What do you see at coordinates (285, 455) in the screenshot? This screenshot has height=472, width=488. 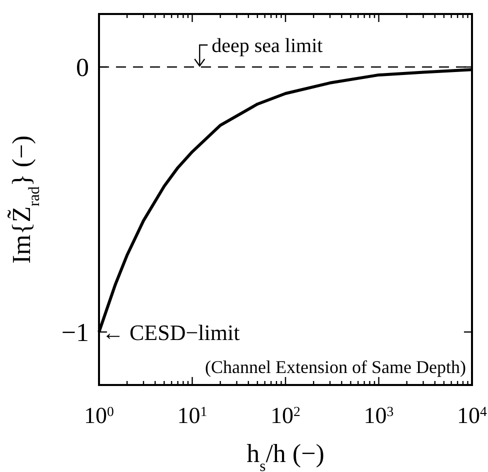 I see `x-axis-title: h$_{s}$/h (−)` at bounding box center [285, 455].